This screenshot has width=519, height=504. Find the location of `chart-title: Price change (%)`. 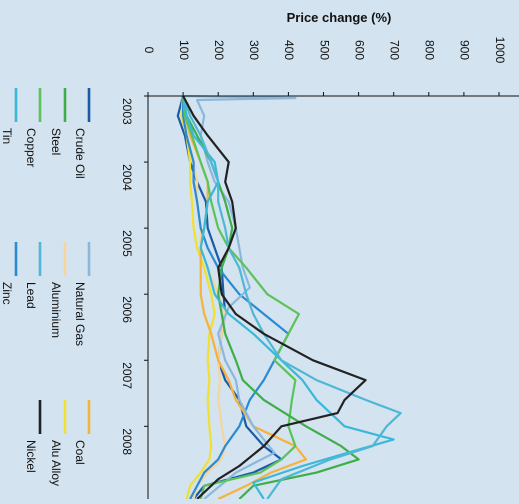

chart-title: Price change (%) is located at coordinates (339, 17).